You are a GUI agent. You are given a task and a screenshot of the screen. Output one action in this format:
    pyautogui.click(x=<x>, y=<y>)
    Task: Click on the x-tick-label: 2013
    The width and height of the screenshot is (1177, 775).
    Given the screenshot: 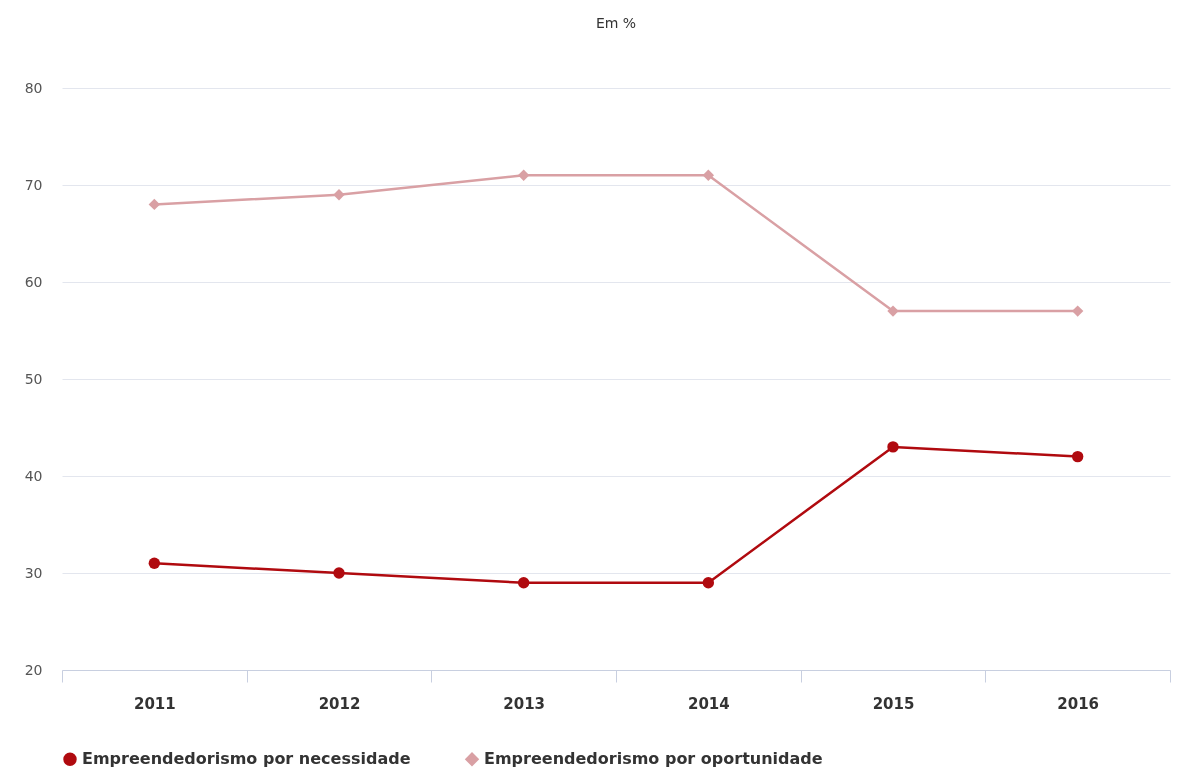 What is the action you would take?
    pyautogui.click(x=524, y=703)
    